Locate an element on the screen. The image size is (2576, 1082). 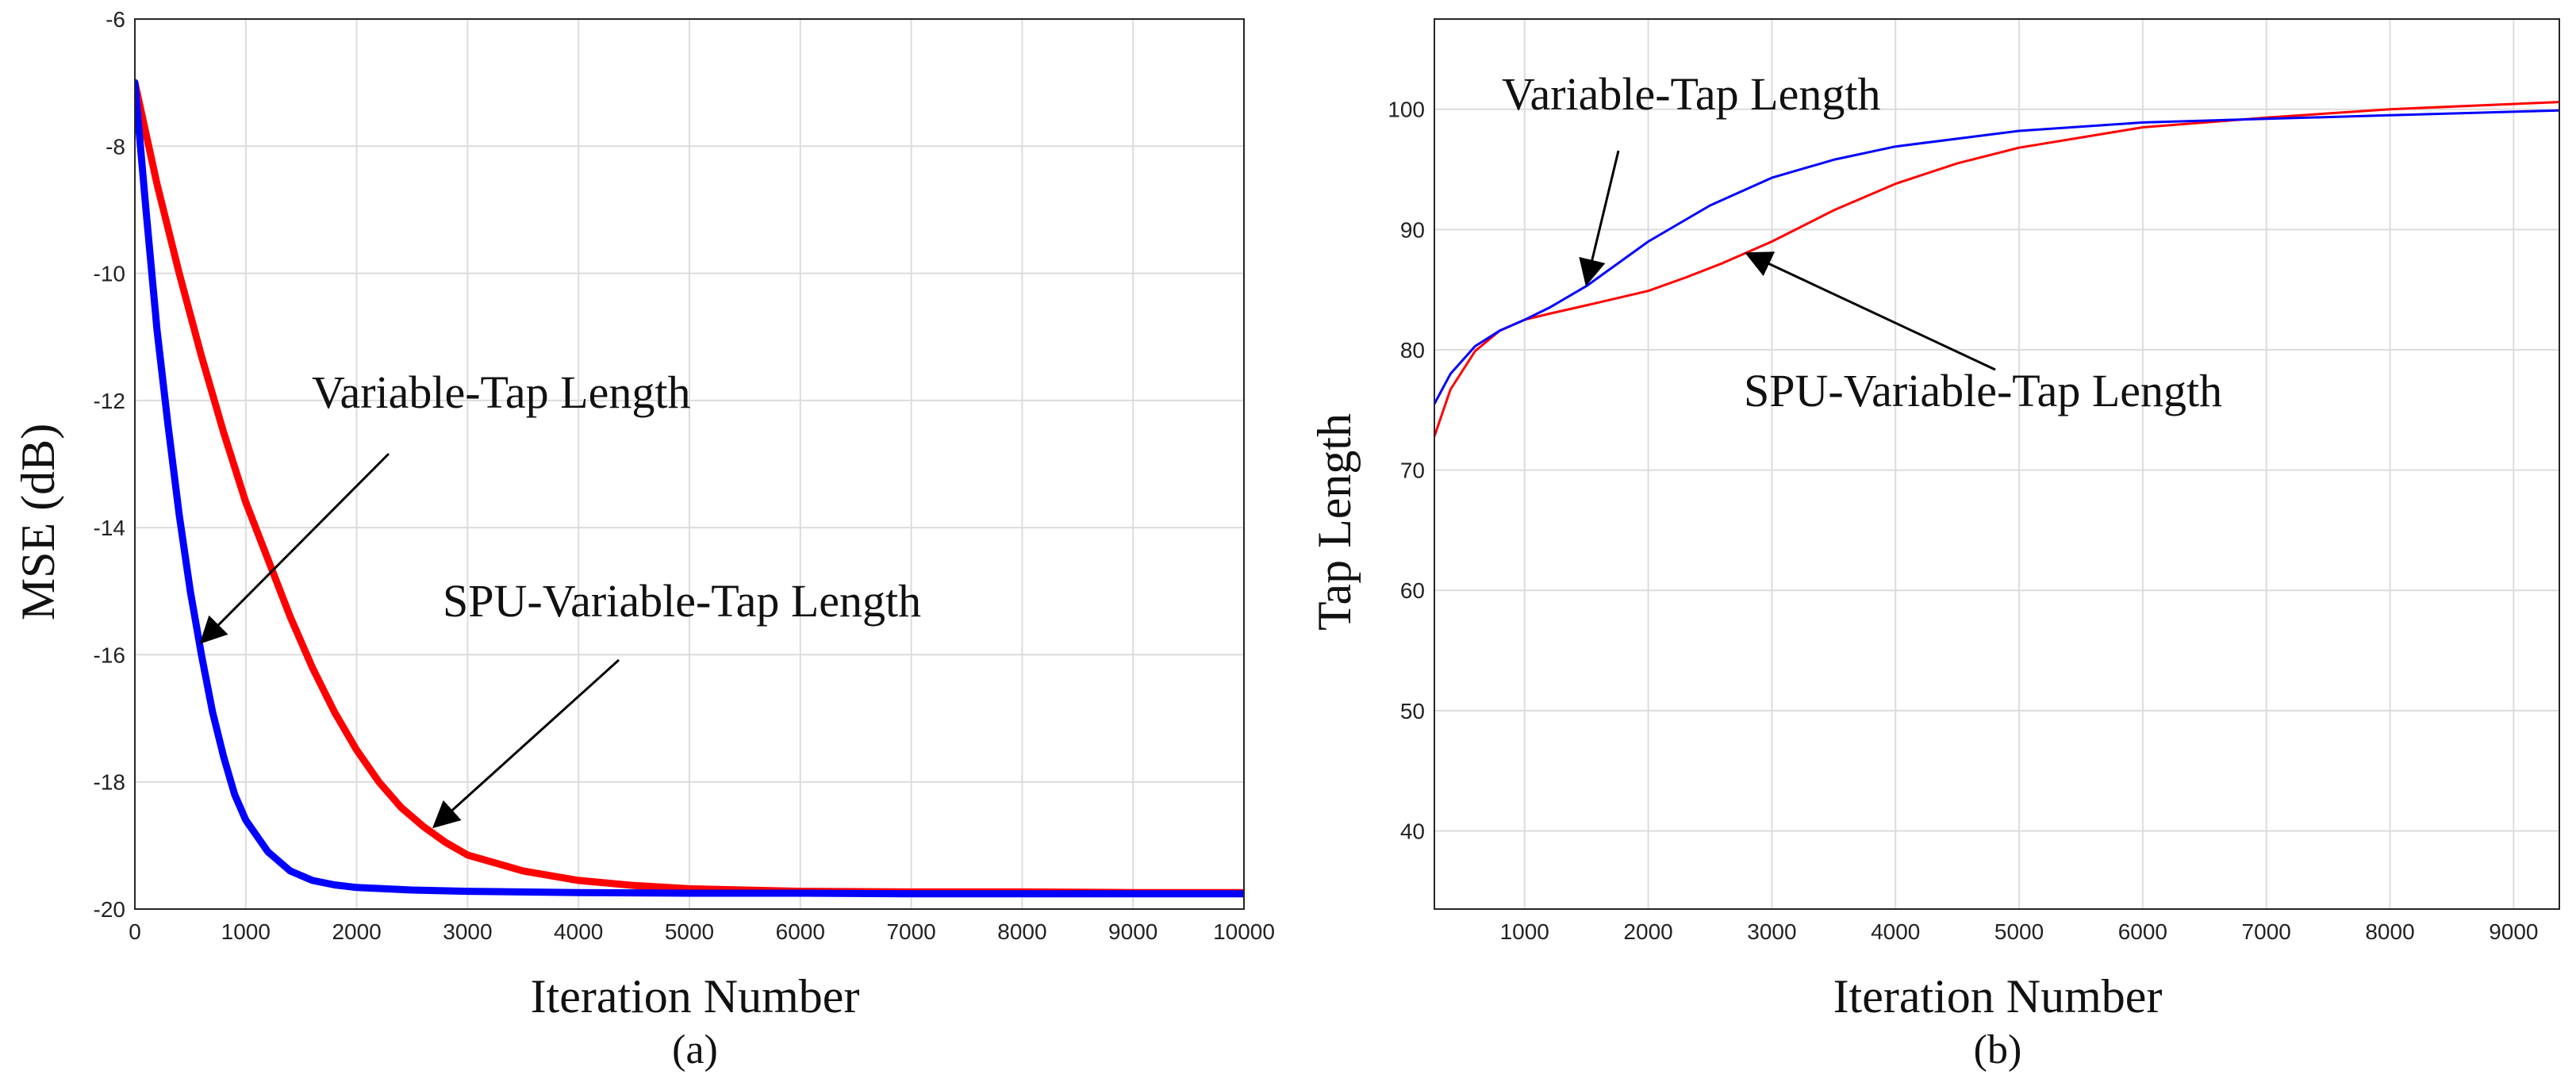
y-axis-label-b: Tap Length is located at coordinates (1334, 522).